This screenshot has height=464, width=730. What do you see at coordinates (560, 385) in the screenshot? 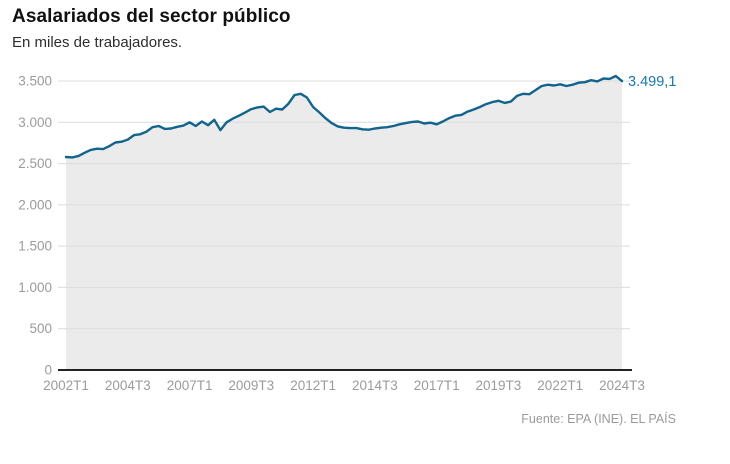
I see `x-axis-label: 2022T1` at bounding box center [560, 385].